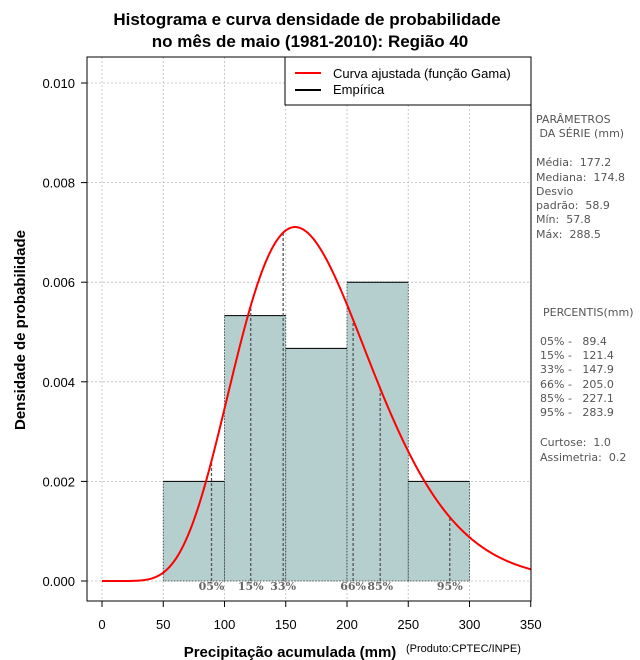 This screenshot has width=640, height=660. I want to click on percentil-33: 33% - 147.9, so click(577, 369).